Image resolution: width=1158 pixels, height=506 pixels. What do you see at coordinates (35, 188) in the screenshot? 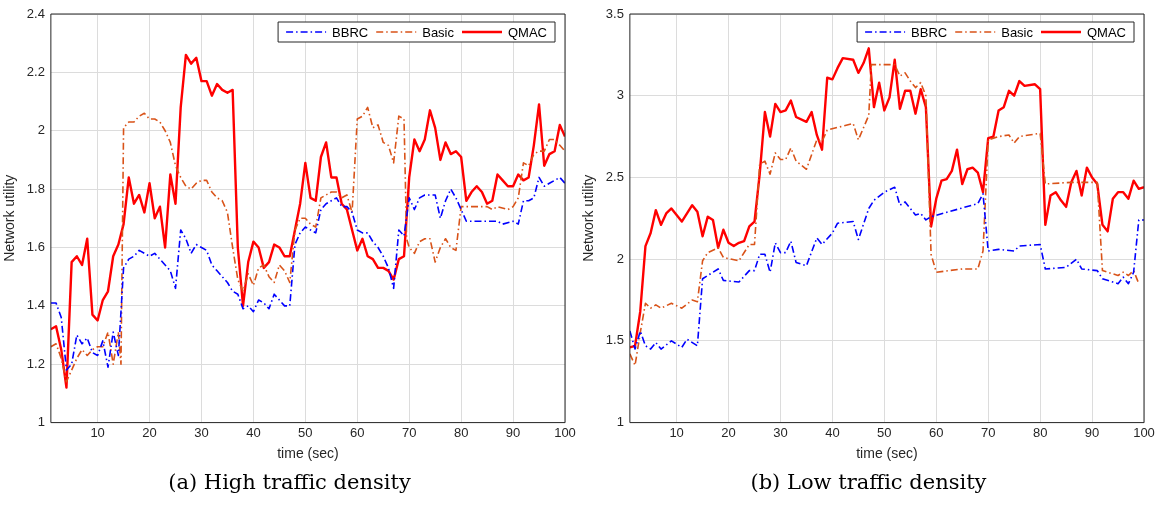
I see `y-tick-label: 1.8` at bounding box center [35, 188].